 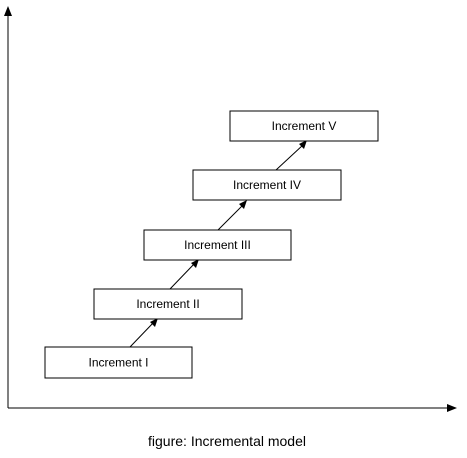 I want to click on increment-box-3-rect, so click(x=217, y=245).